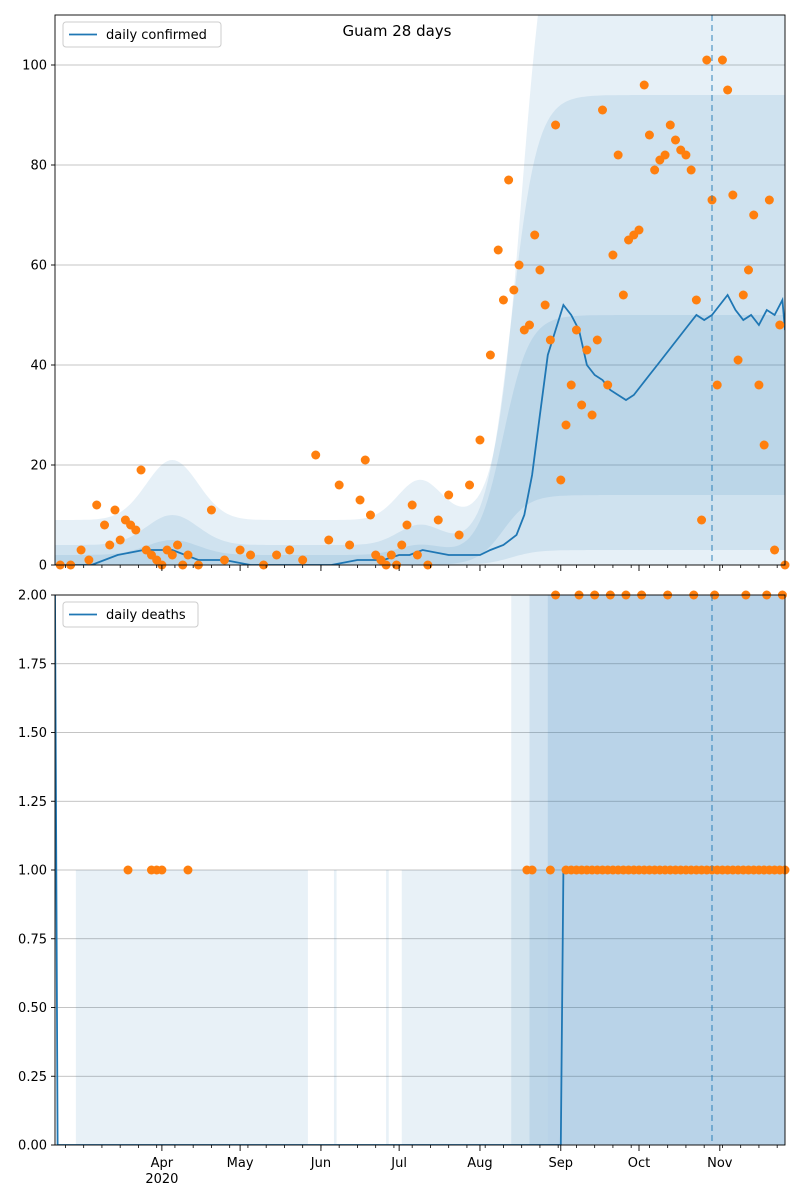 The height and width of the screenshot is (1200, 800). I want to click on legend-label: daily confirmed, so click(156, 35).